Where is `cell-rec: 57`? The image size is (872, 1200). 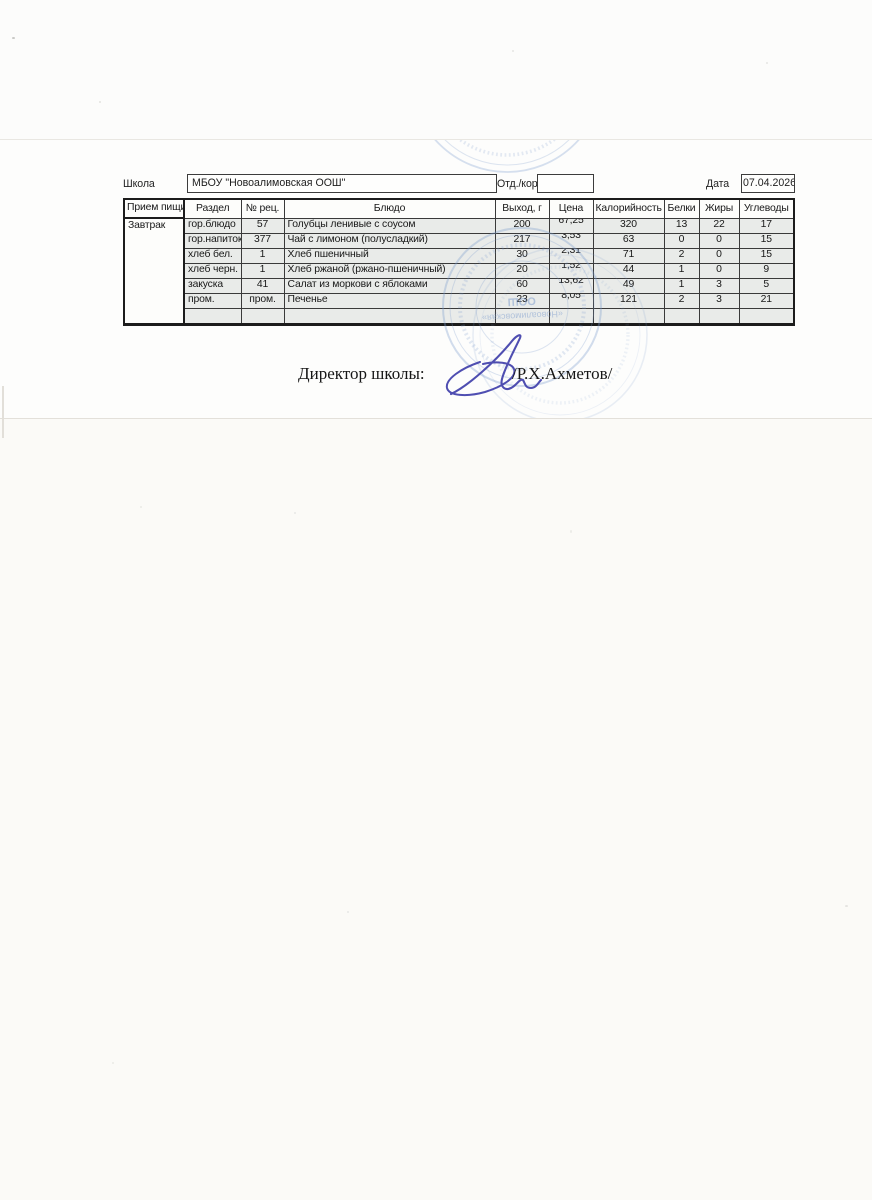 cell-rec: 57 is located at coordinates (262, 225).